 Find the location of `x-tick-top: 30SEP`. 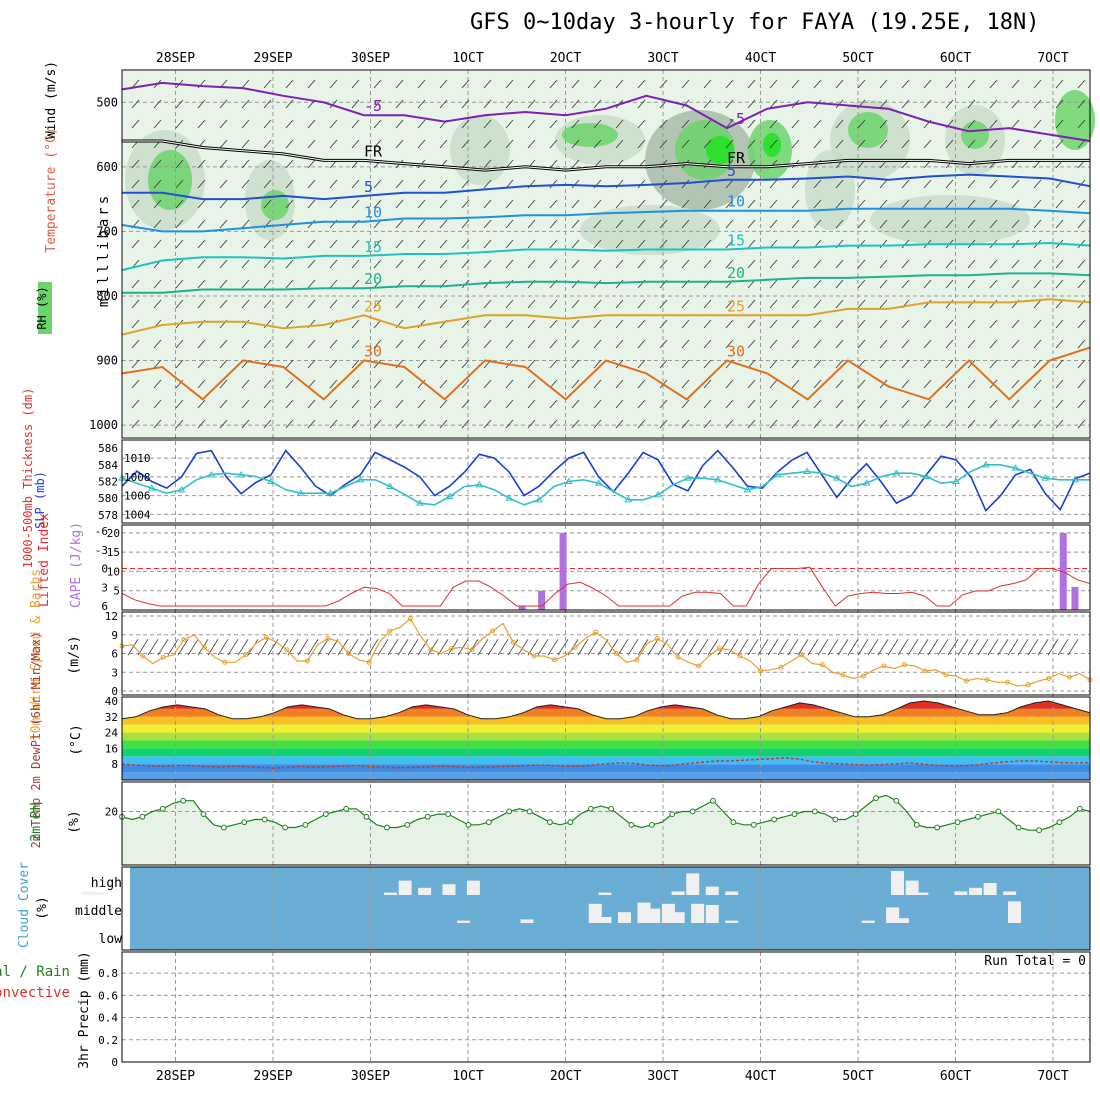

x-tick-top: 30SEP is located at coordinates (370, 58).